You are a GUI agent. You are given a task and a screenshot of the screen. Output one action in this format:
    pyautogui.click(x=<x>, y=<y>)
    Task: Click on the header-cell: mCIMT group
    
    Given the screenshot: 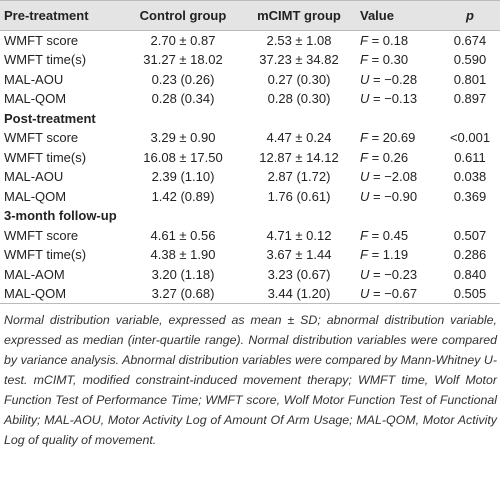 What is the action you would take?
    pyautogui.click(x=299, y=15)
    